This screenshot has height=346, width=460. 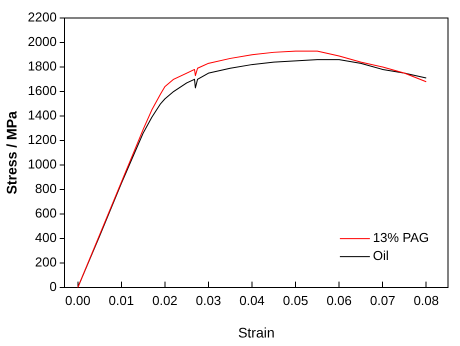 What do you see at coordinates (165, 300) in the screenshot?
I see `x-tick-label: 0.02` at bounding box center [165, 300].